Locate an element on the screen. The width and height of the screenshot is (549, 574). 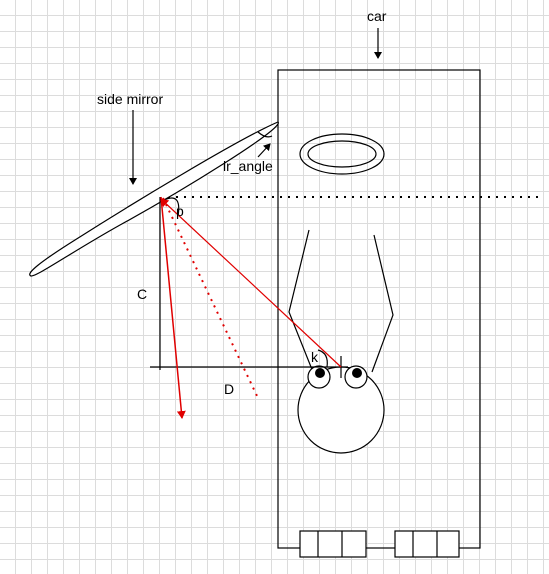
rear-block-left is located at coordinates (333, 544).